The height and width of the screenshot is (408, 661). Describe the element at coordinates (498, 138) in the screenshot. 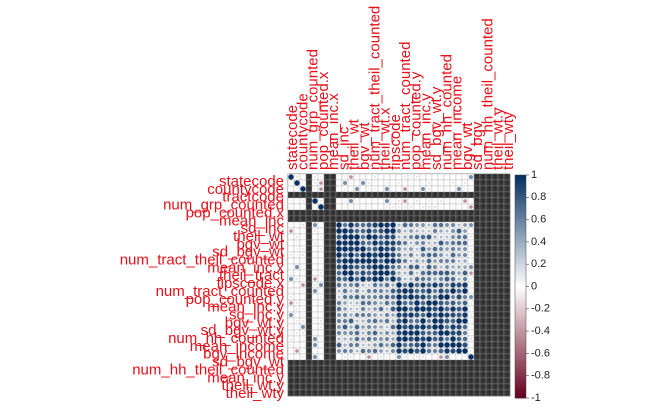

I see `column-label: theil_wt.y` at that location.